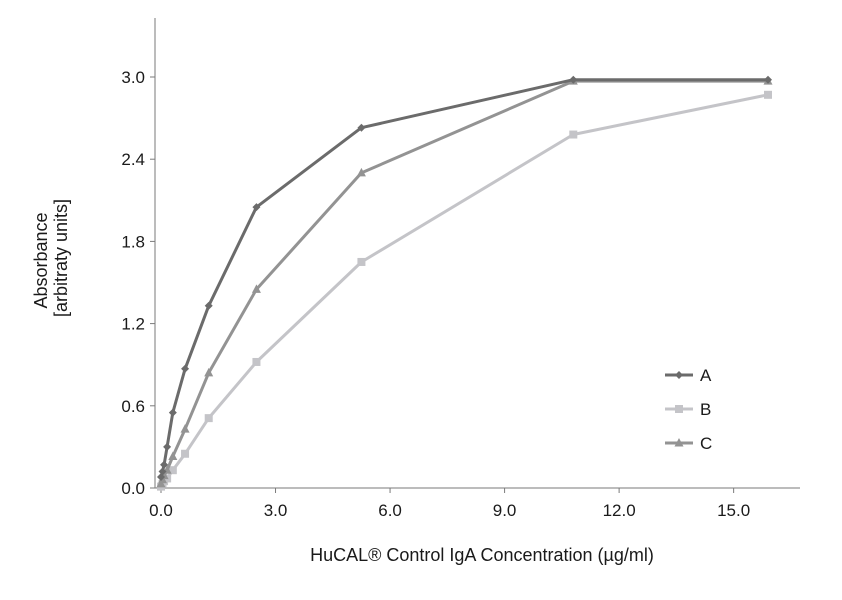  Describe the element at coordinates (705, 409) in the screenshot. I see `legend-label: B` at that location.